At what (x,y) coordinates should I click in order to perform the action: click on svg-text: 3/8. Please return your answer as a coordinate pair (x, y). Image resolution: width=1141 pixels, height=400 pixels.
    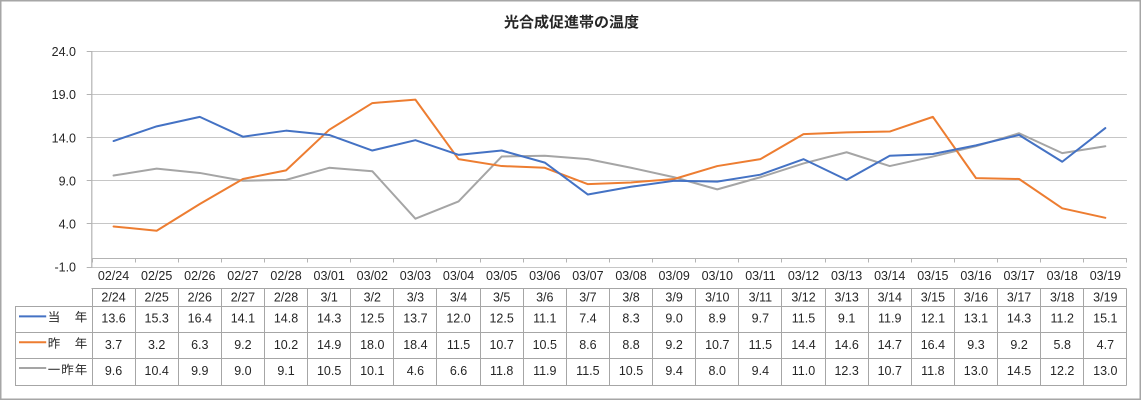
    Looking at the image, I should click on (630, 298).